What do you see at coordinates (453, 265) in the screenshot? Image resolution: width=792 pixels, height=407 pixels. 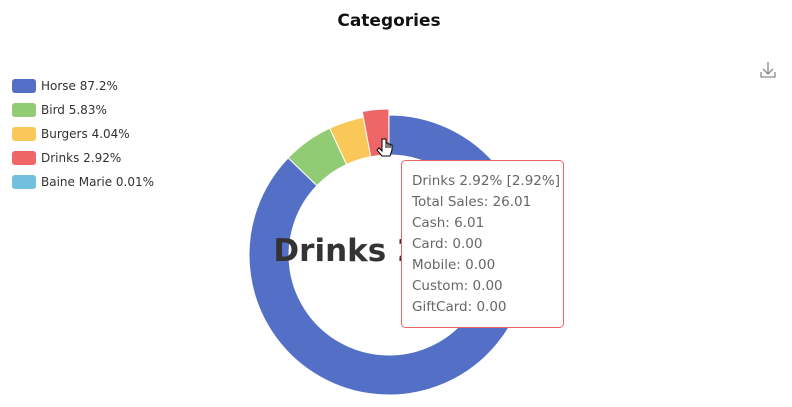 I see `tooltip-line: Mobile: 0.00` at bounding box center [453, 265].